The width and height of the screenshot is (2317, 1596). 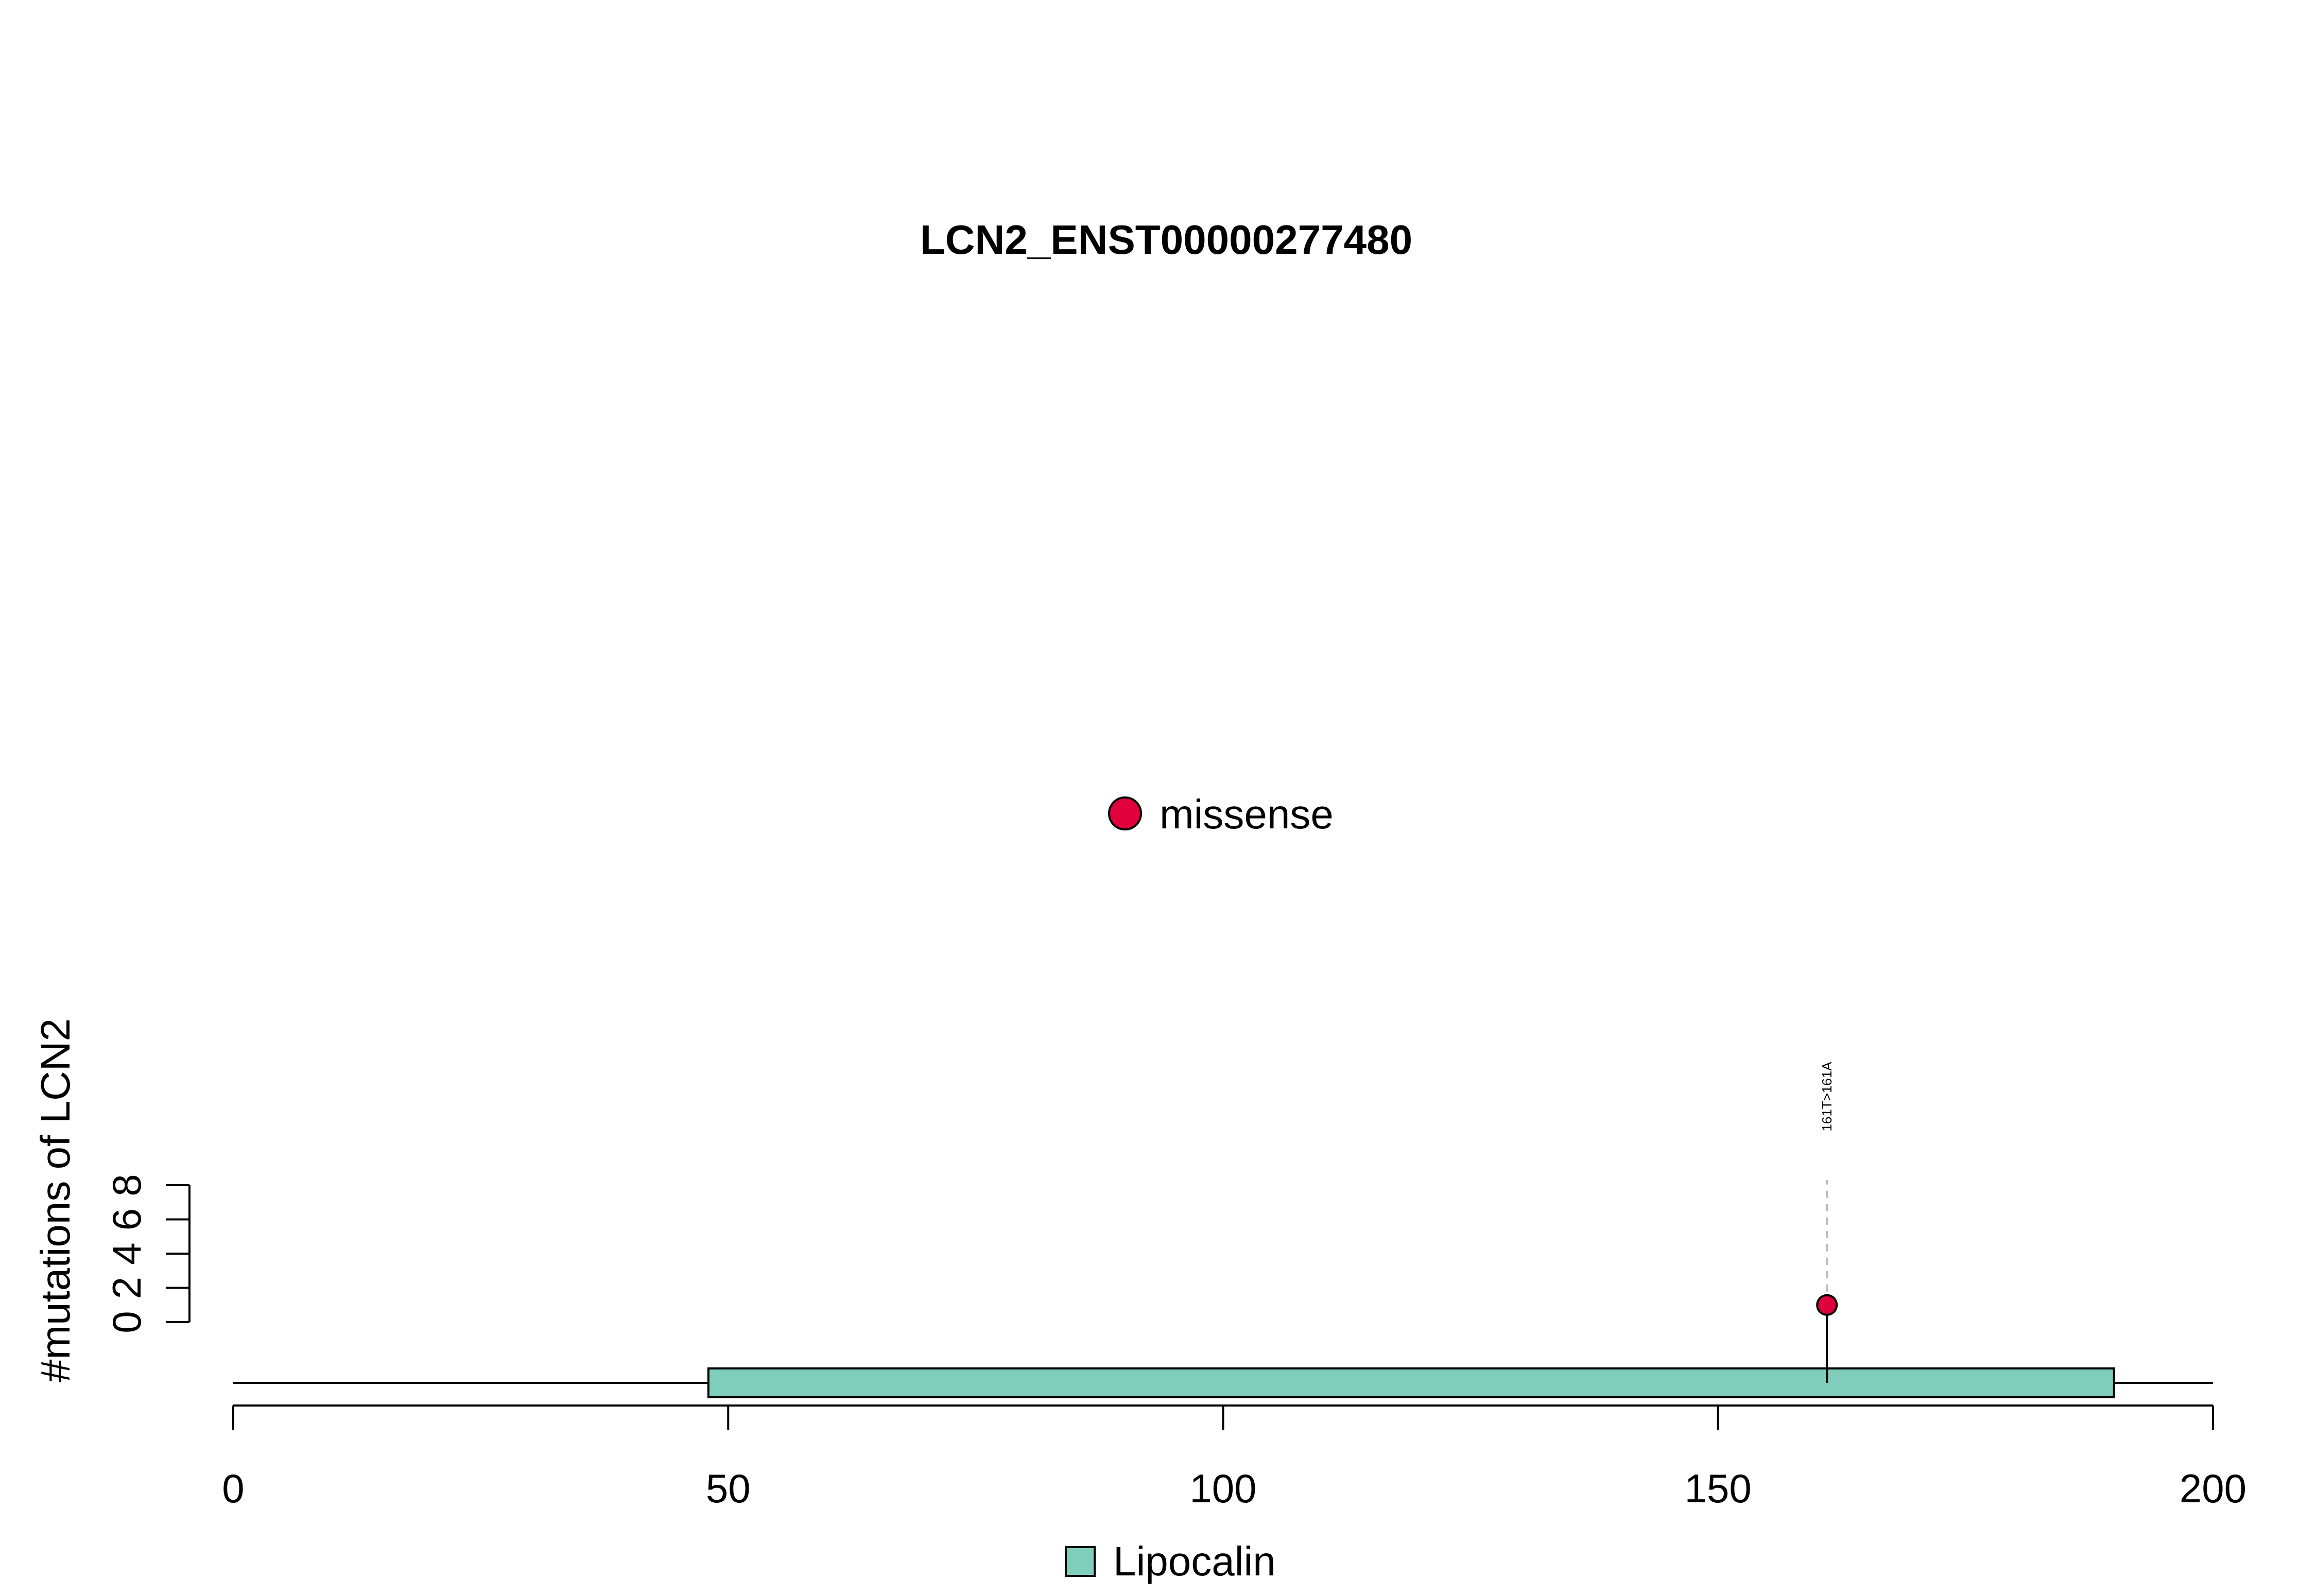 What do you see at coordinates (1234, 1457) in the screenshot?
I see `x-axis: 0 50 100 150 200` at bounding box center [1234, 1457].